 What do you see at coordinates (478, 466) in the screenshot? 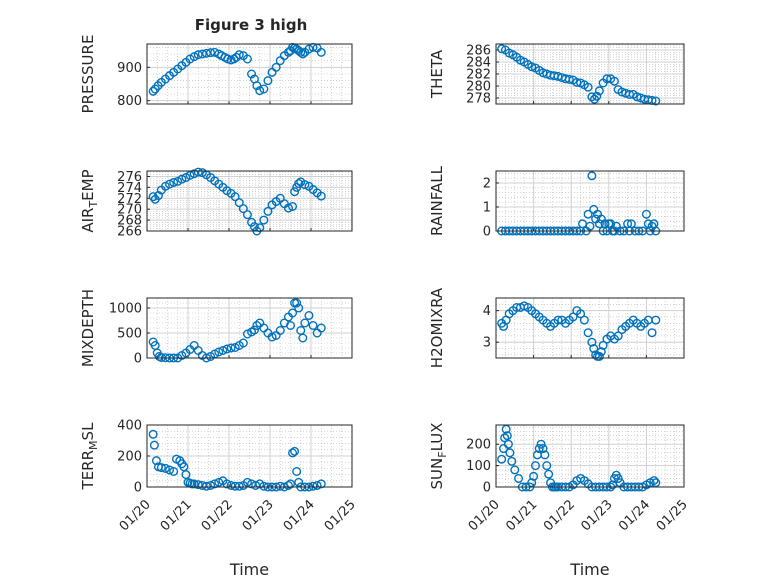
I see `y-tick-label: 100` at bounding box center [478, 466].